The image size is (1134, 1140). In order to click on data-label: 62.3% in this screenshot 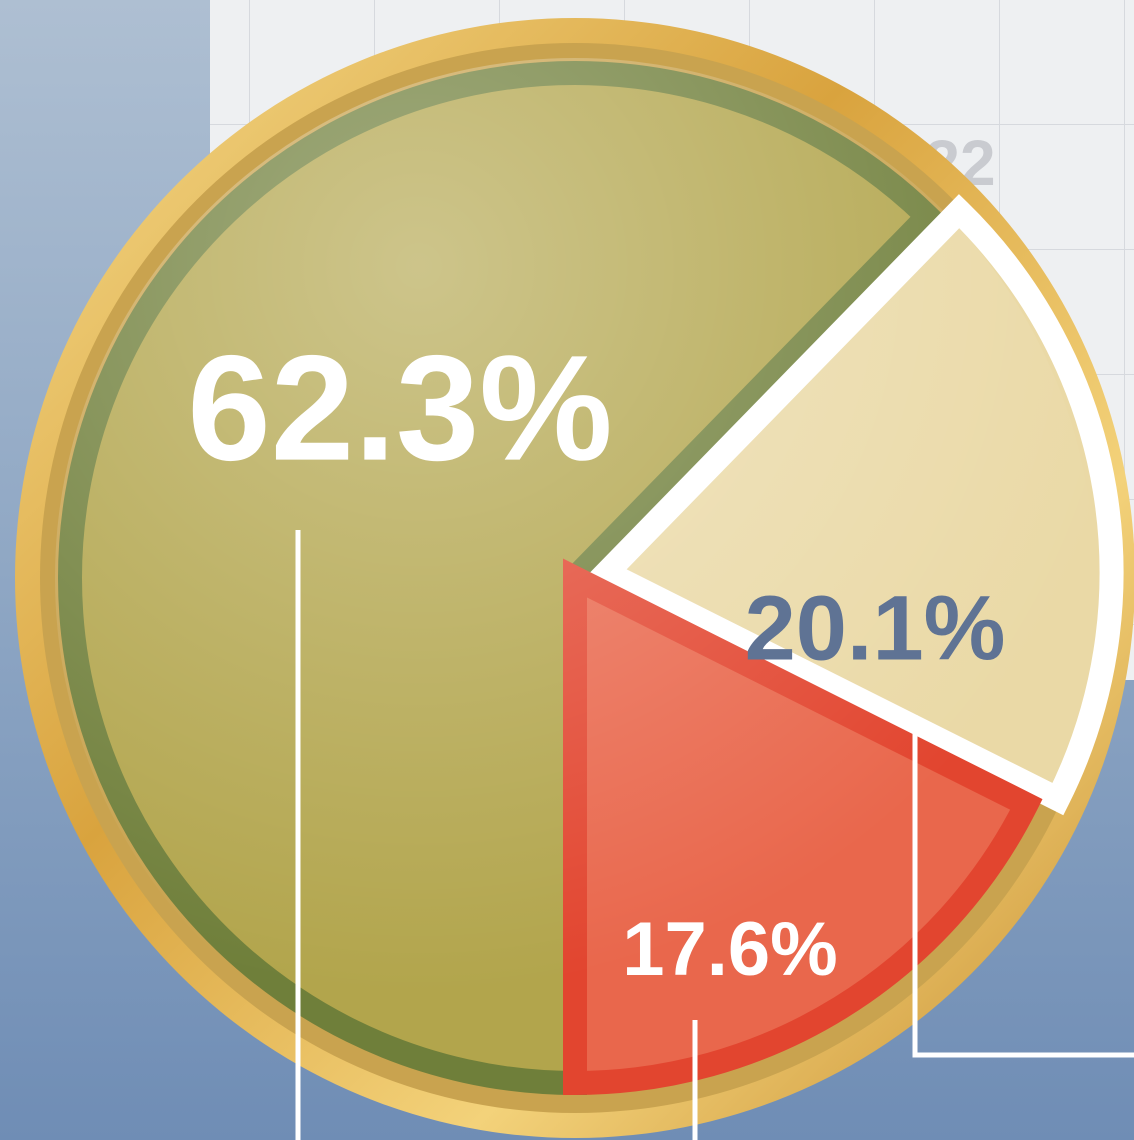, I will do `click(399, 408)`.